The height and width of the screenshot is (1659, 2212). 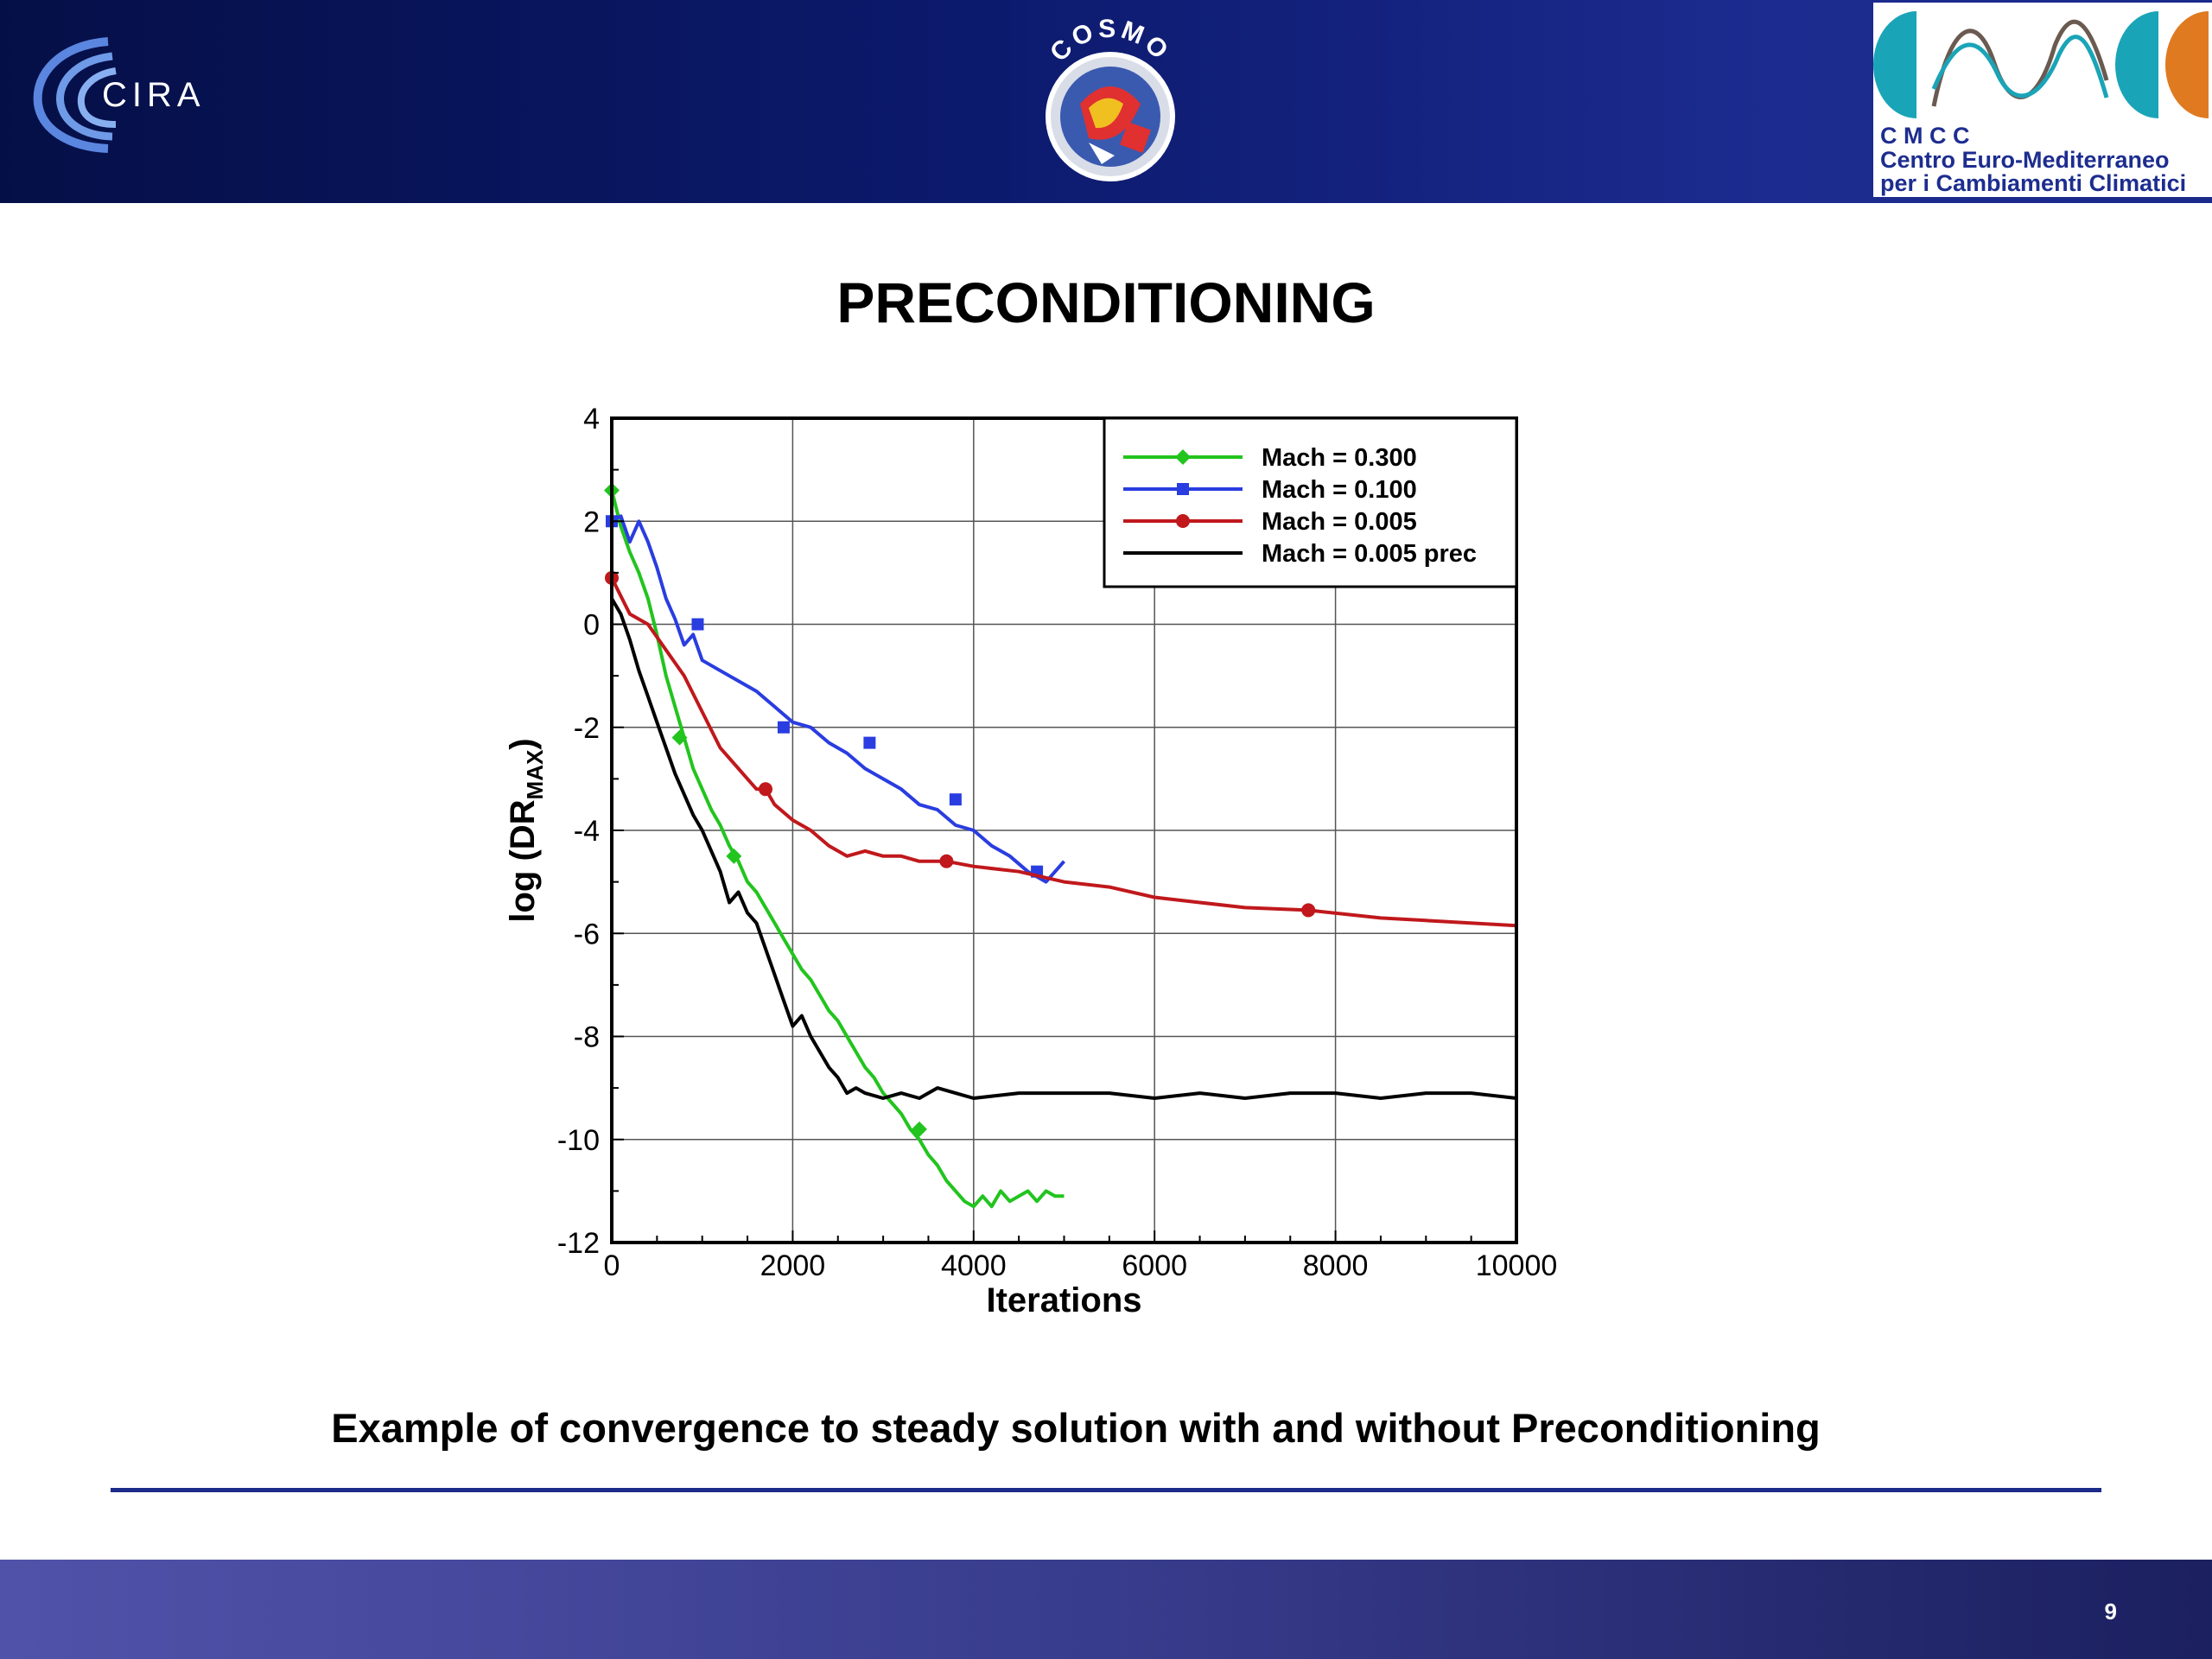 I want to click on y-tick-label: 2, so click(x=591, y=521).